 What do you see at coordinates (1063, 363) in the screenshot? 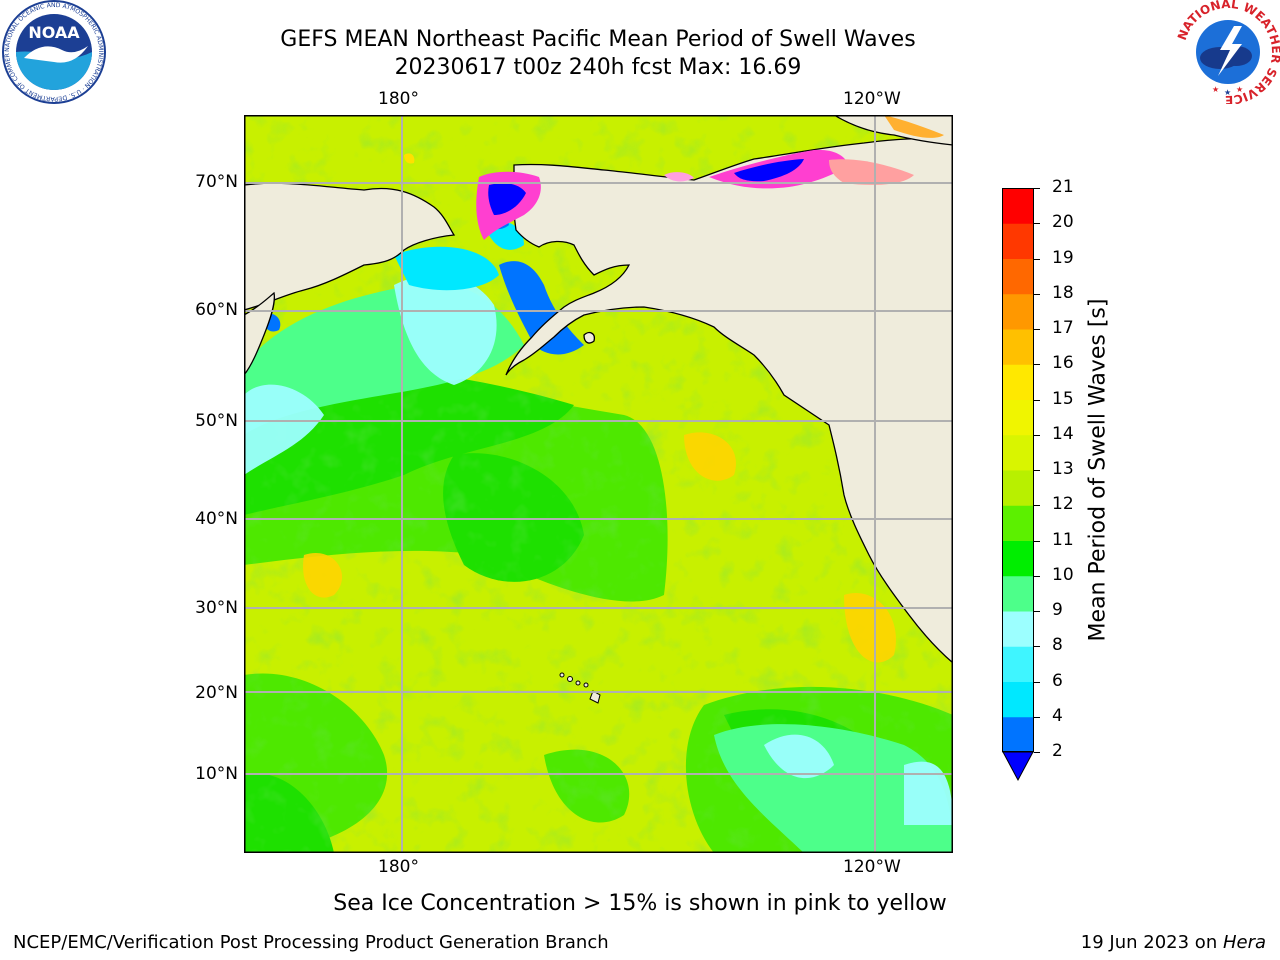
I see `colorbar-tick-label: 16` at bounding box center [1063, 363].